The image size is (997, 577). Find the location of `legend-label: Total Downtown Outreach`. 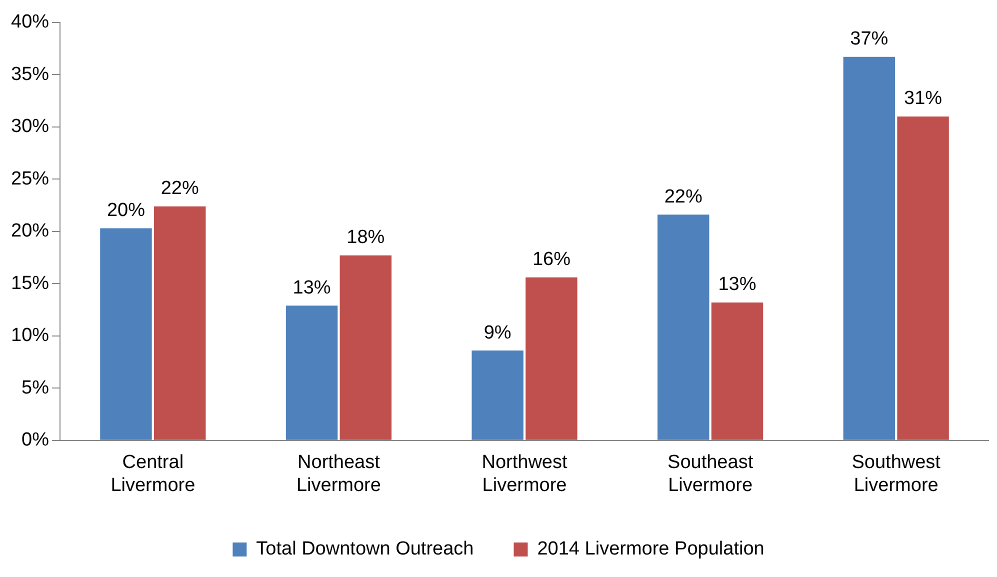

legend-label: Total Downtown Outreach is located at coordinates (365, 549).